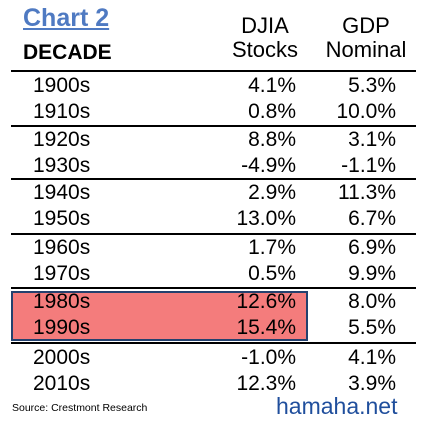 The width and height of the screenshot is (426, 421). I want to click on gdp-cell: 9.9%, so click(372, 273).